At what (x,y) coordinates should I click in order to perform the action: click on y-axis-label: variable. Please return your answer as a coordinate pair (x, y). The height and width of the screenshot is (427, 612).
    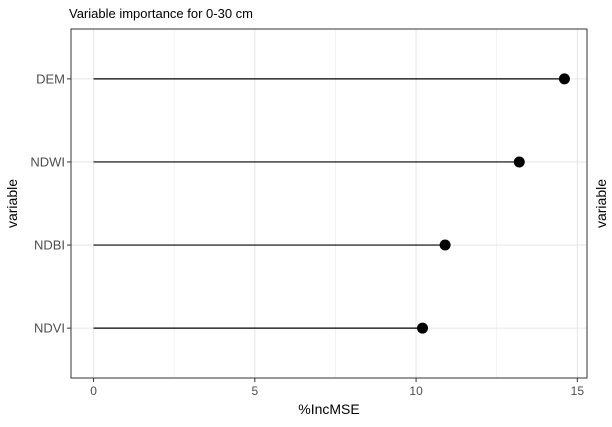
    Looking at the image, I should click on (12, 203).